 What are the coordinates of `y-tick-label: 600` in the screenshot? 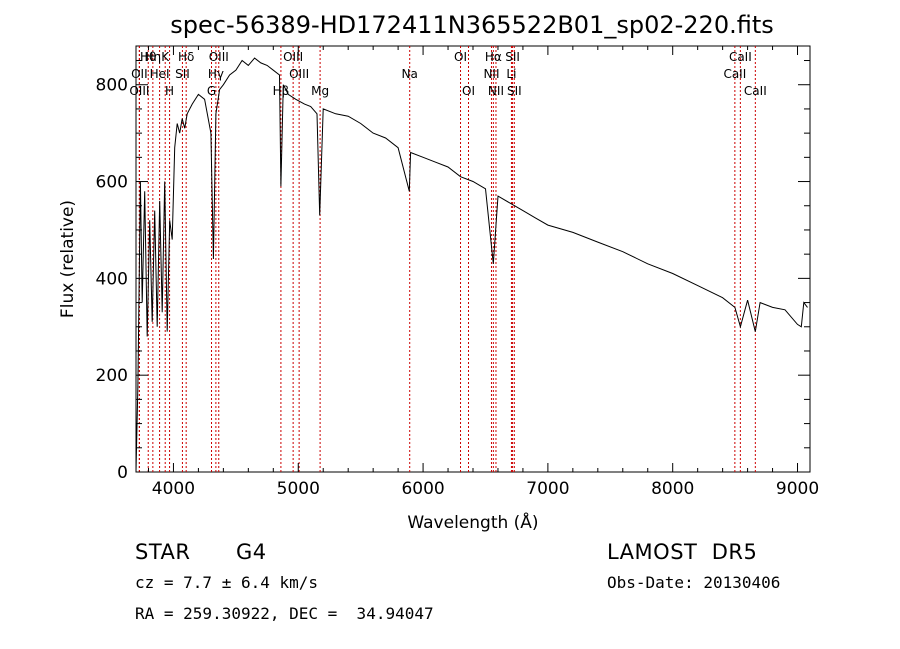 It's located at (112, 183).